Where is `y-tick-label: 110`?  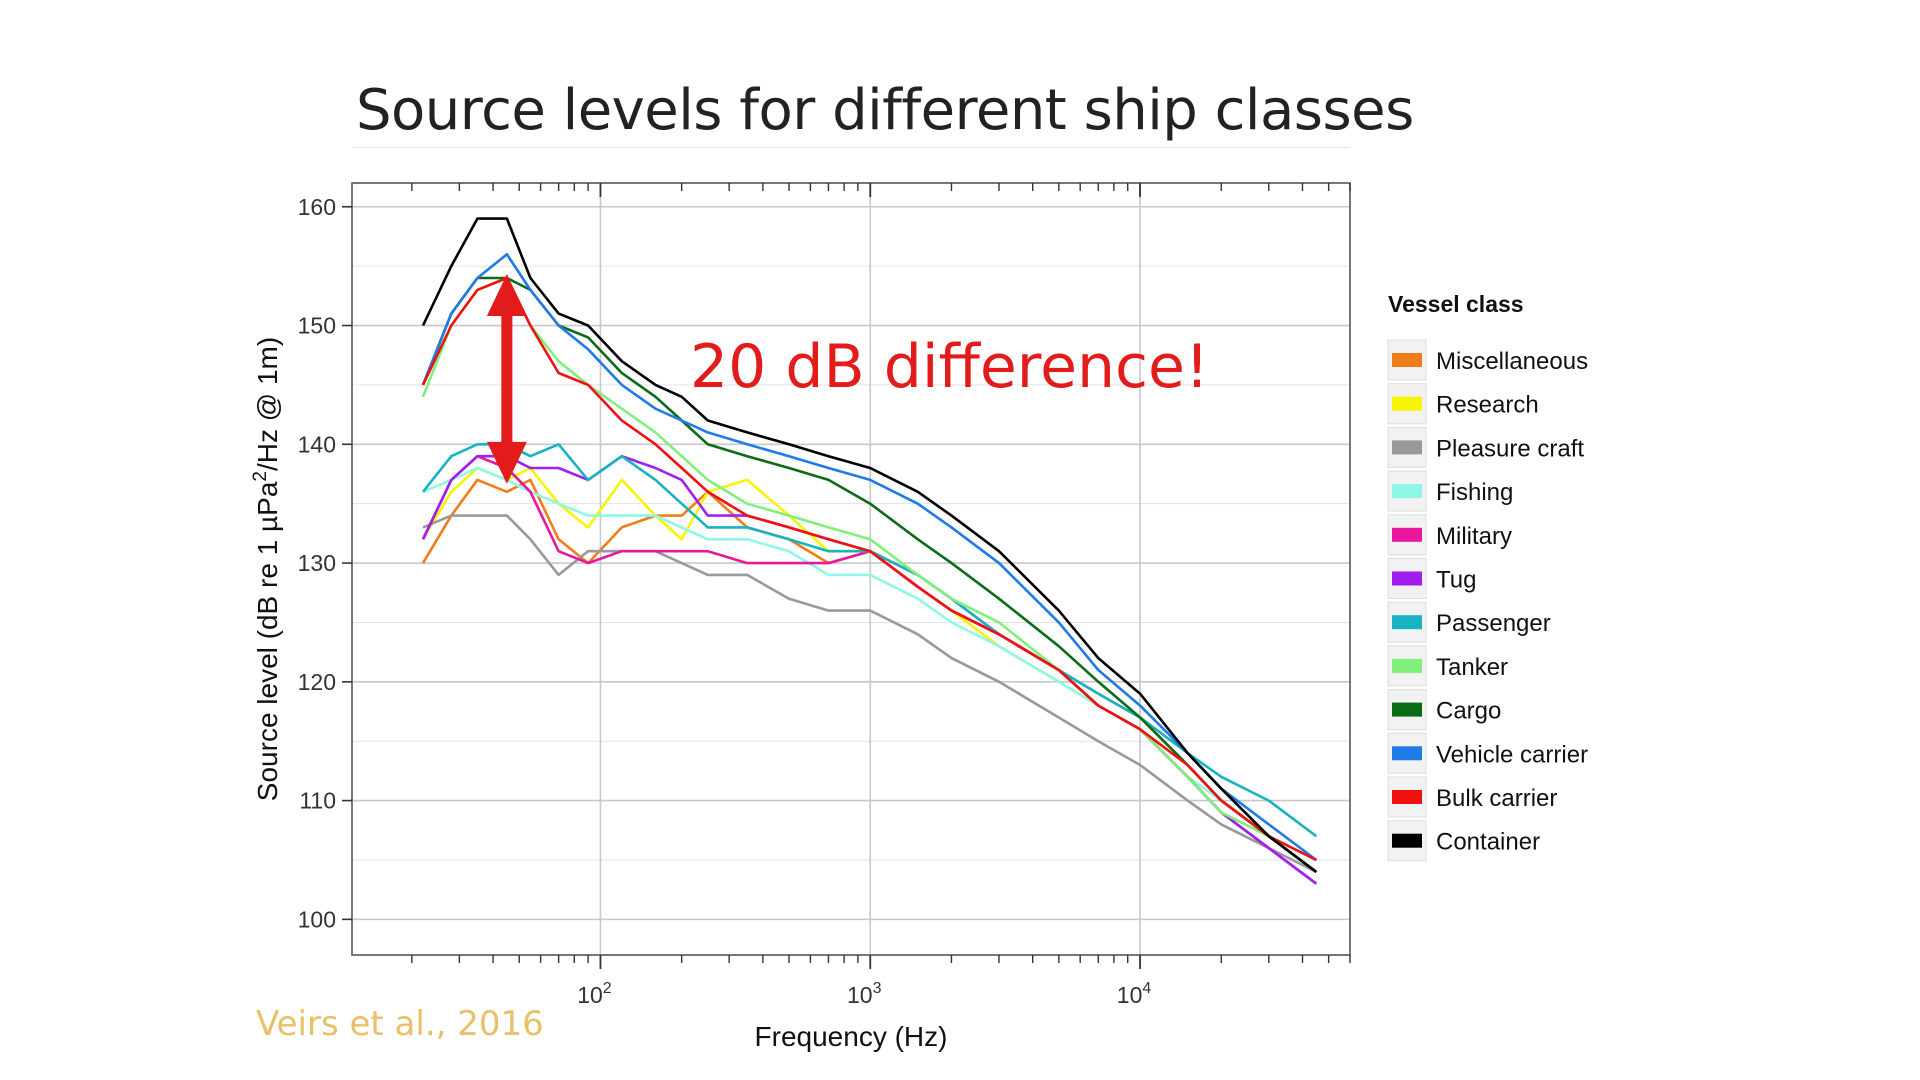
y-tick-label: 110 is located at coordinates (317, 801).